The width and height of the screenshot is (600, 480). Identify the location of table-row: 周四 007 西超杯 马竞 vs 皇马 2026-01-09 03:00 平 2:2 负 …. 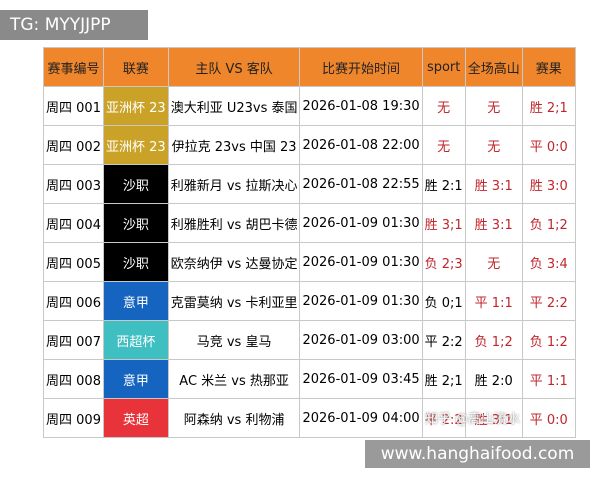
(309, 340).